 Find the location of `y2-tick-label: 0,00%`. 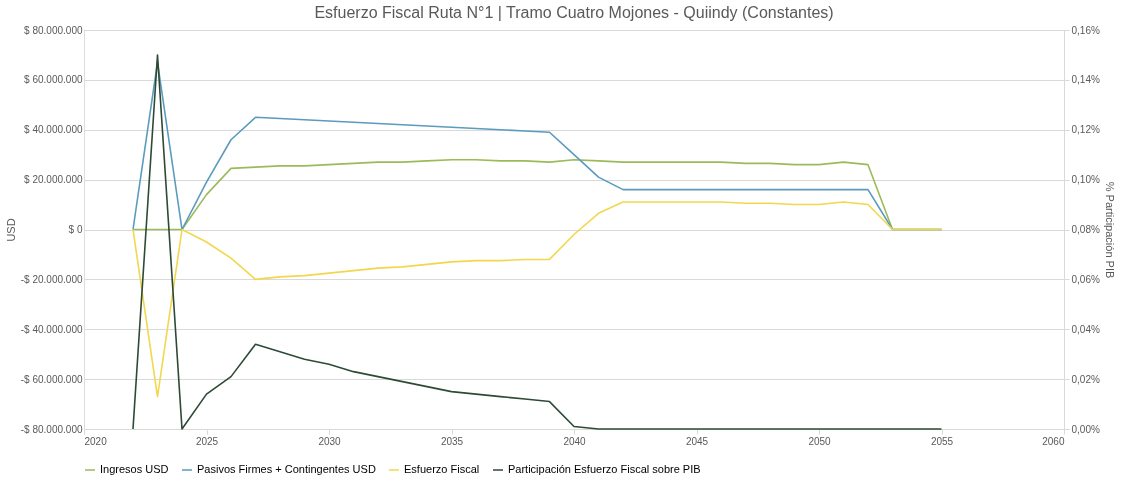

y2-tick-label: 0,00% is located at coordinates (1085, 429).